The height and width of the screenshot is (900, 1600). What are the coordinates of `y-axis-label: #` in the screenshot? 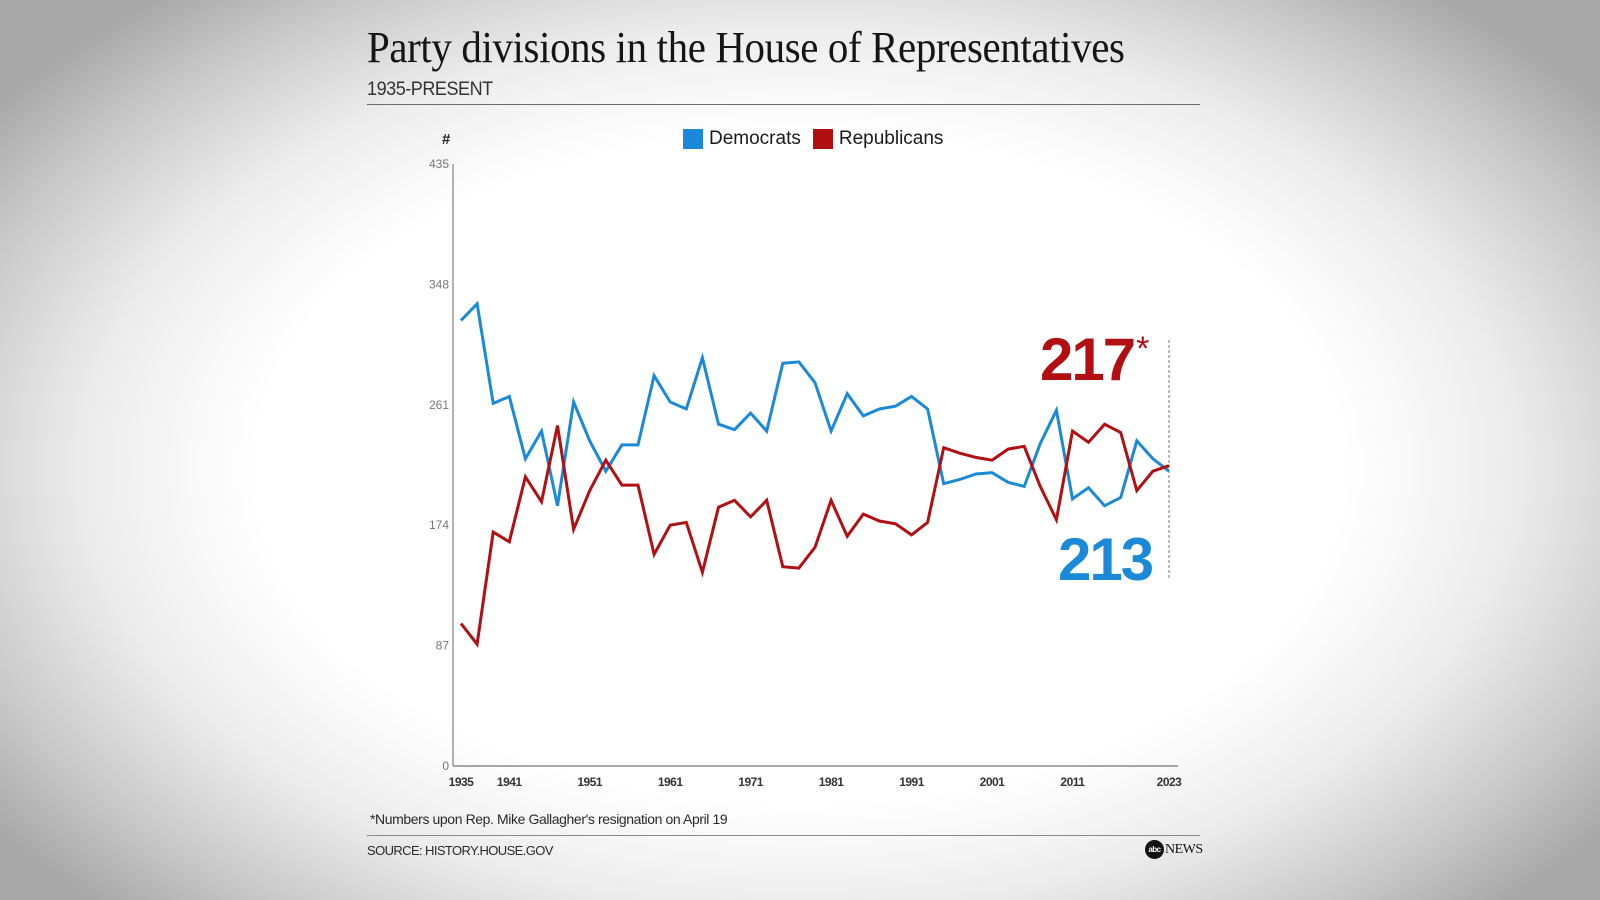 It's located at (446, 139).